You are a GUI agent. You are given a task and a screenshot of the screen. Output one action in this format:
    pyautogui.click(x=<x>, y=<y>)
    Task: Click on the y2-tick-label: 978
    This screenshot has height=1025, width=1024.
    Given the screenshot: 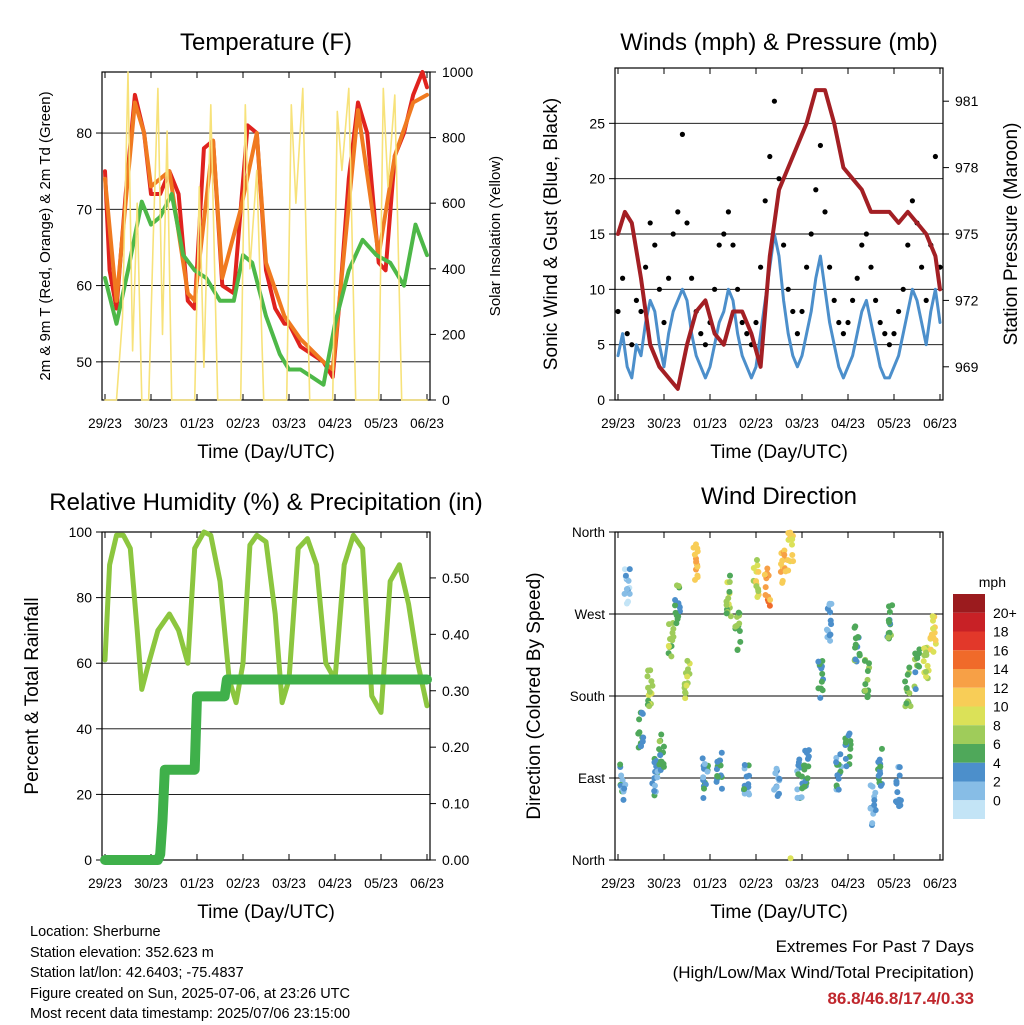 What is the action you would take?
    pyautogui.click(x=967, y=168)
    